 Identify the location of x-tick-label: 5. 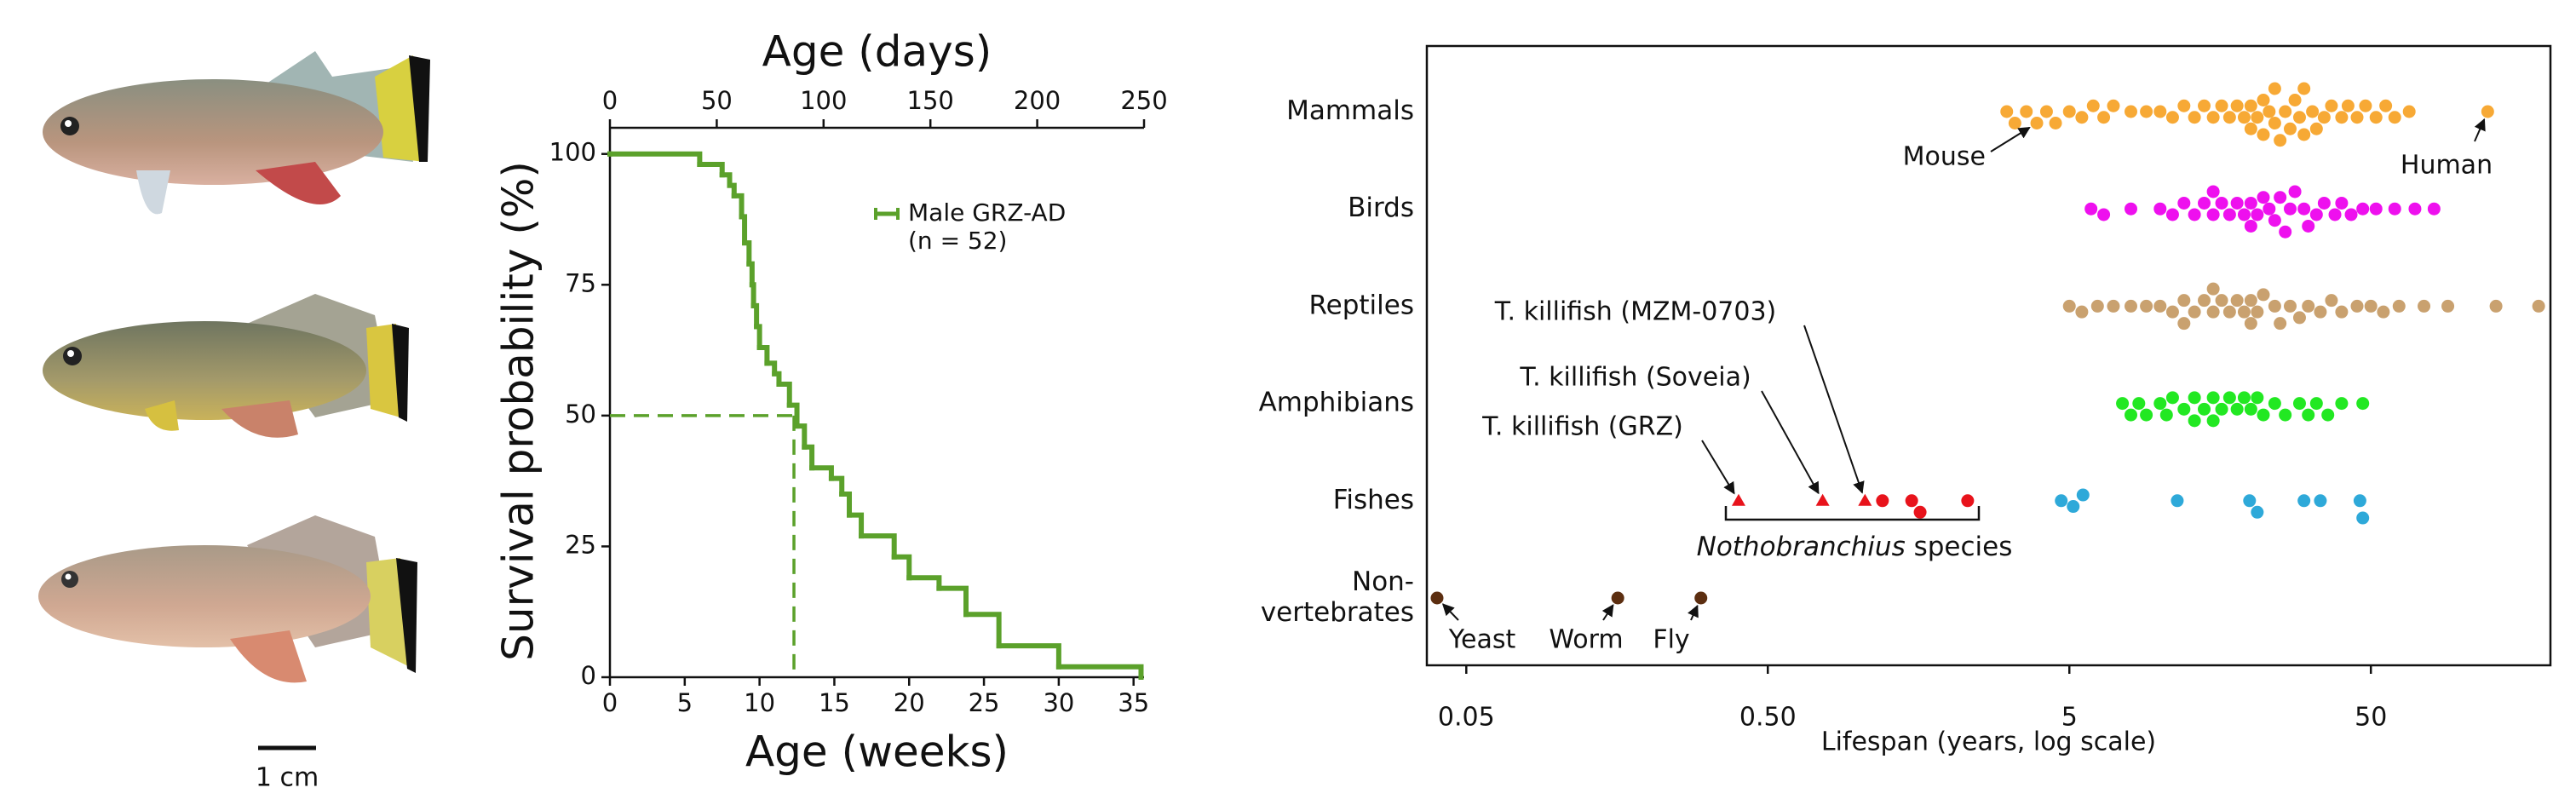
(685, 703).